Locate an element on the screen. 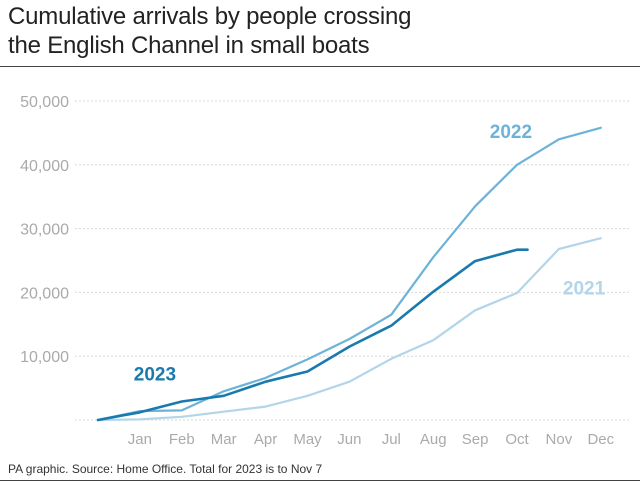 The image size is (640, 486). title-divider is located at coordinates (320, 66).